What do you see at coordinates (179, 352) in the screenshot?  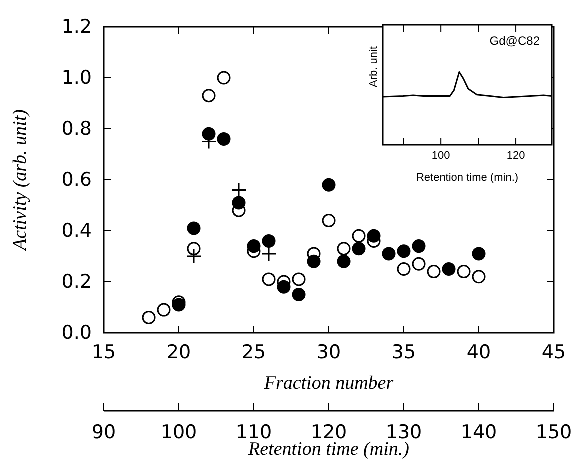 I see `x-tick-label: 20` at bounding box center [179, 352].